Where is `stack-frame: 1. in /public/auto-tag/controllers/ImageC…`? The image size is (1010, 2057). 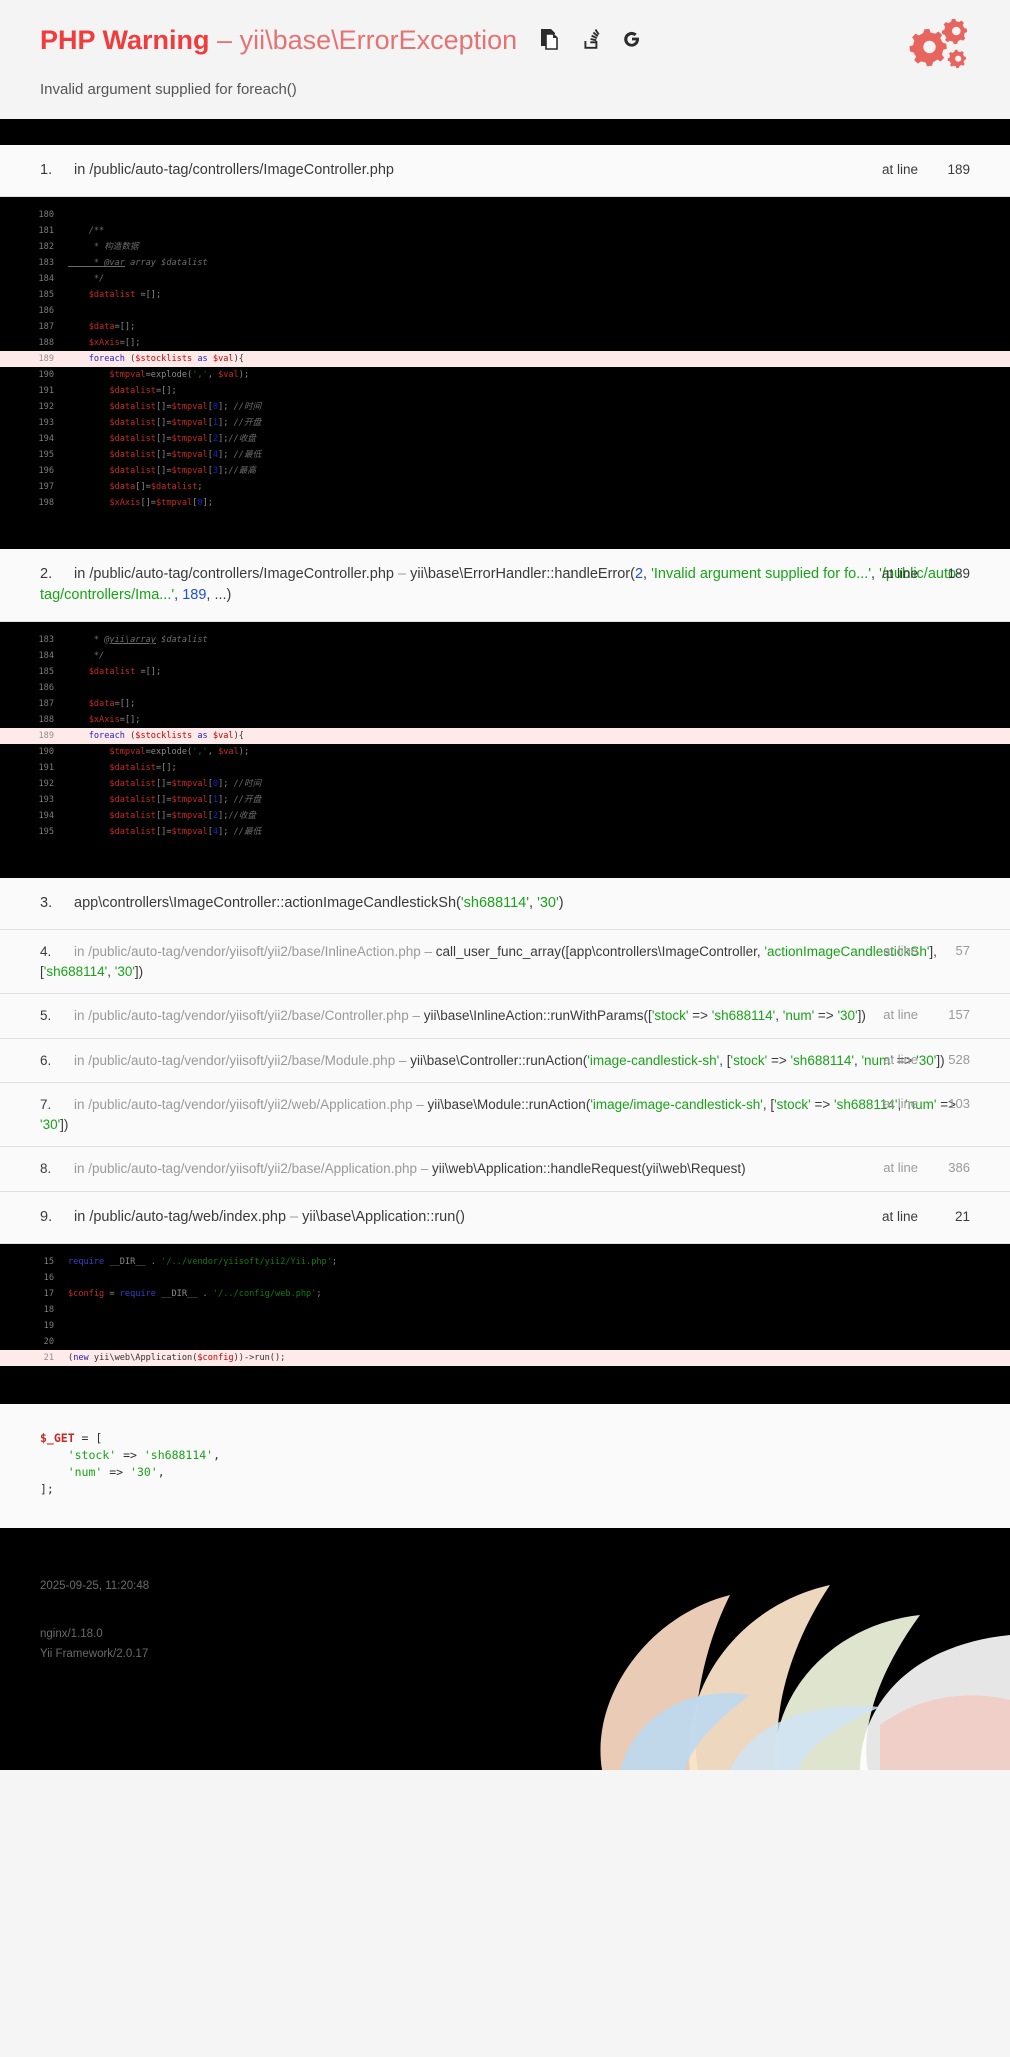
stack-frame: 1. in /public/auto-tag/controllers/ImageC… is located at coordinates (505, 171).